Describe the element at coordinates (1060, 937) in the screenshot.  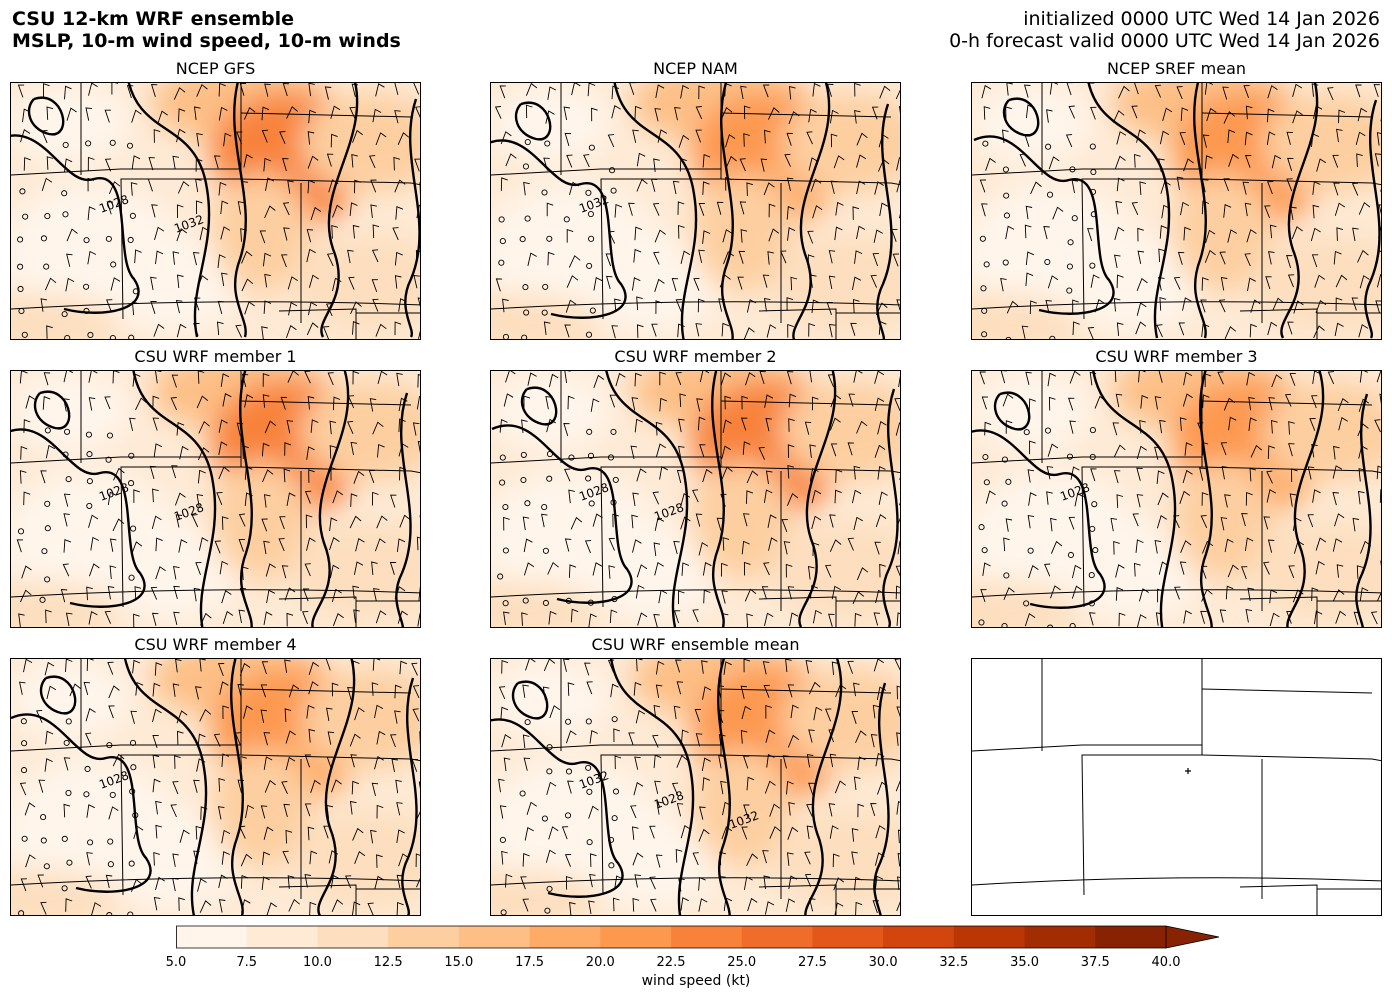
I see `colorbar-segment` at that location.